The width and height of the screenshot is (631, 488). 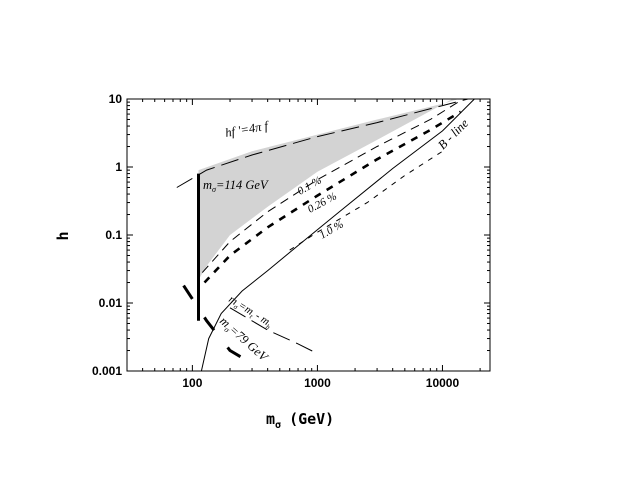 I want to click on annotation-m79-sub: σ, so click(x=227, y=330).